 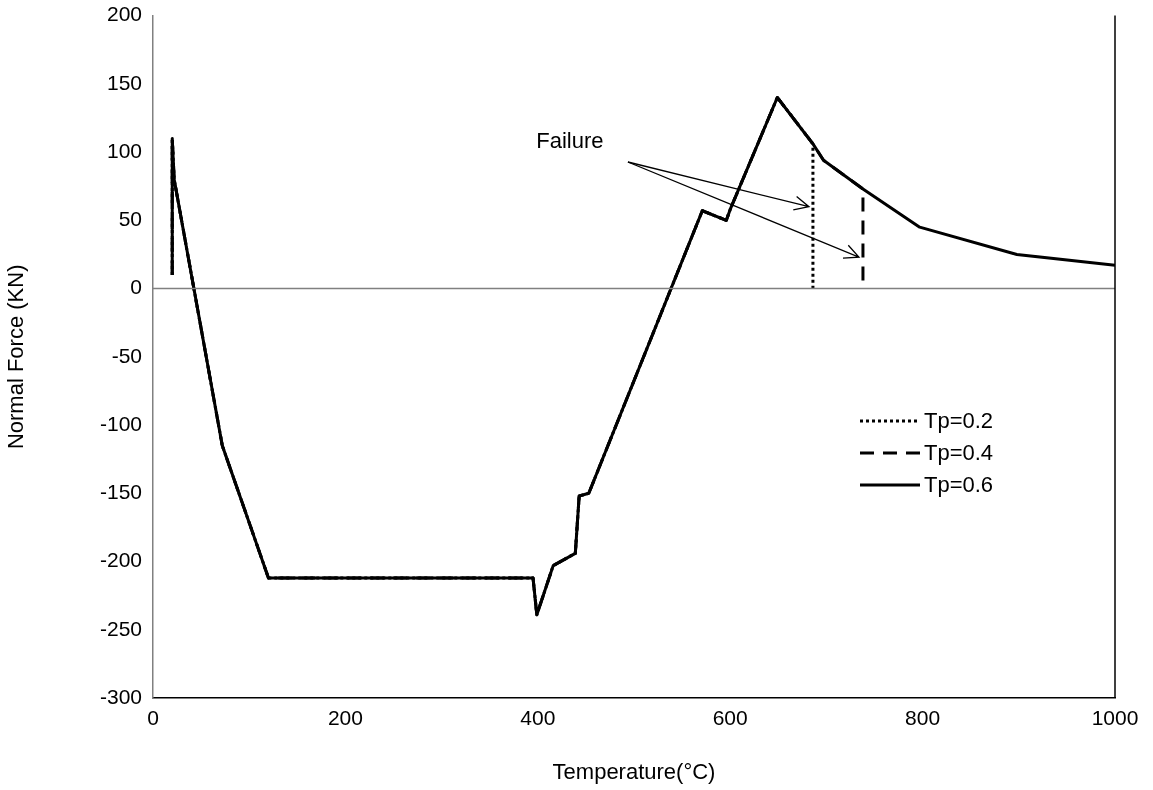 What do you see at coordinates (124, 82) in the screenshot?
I see `y-tick-label: 150` at bounding box center [124, 82].